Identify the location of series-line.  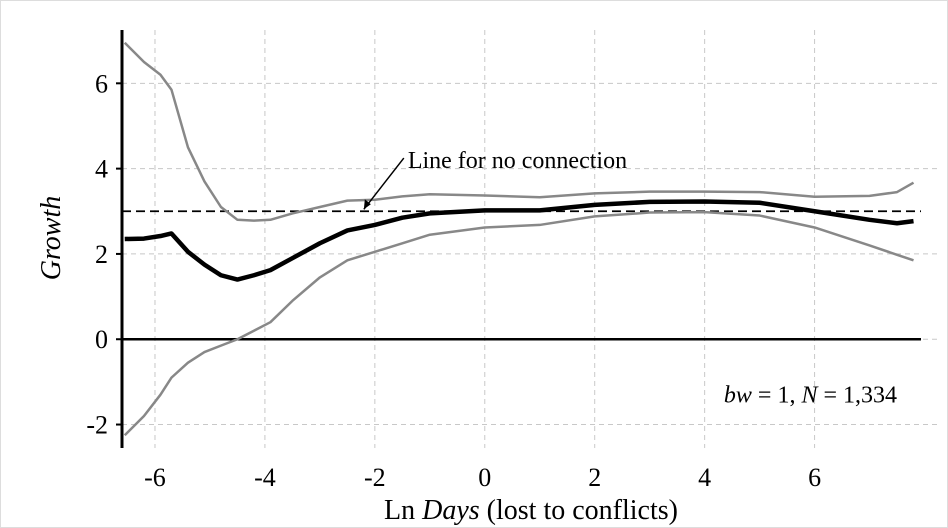
(519, 240).